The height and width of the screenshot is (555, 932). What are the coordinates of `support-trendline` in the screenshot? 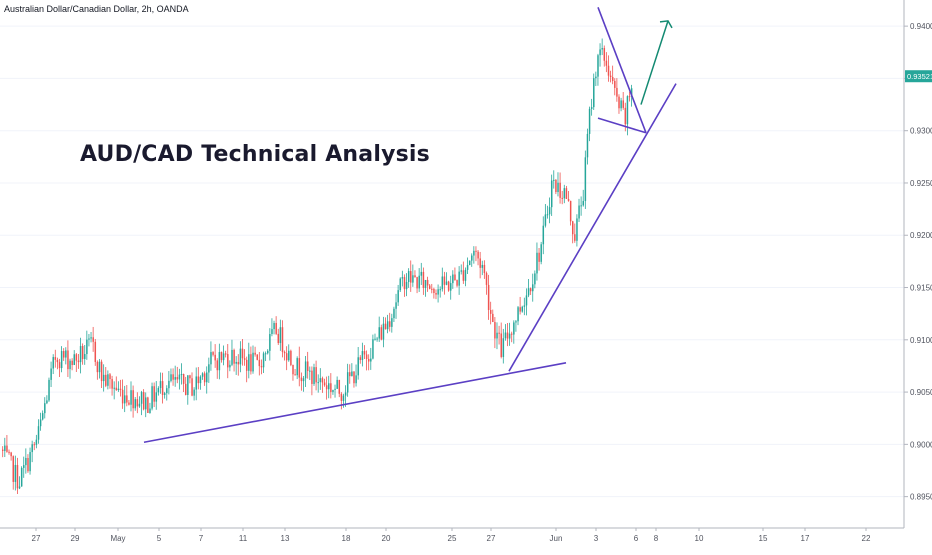 It's located at (355, 403).